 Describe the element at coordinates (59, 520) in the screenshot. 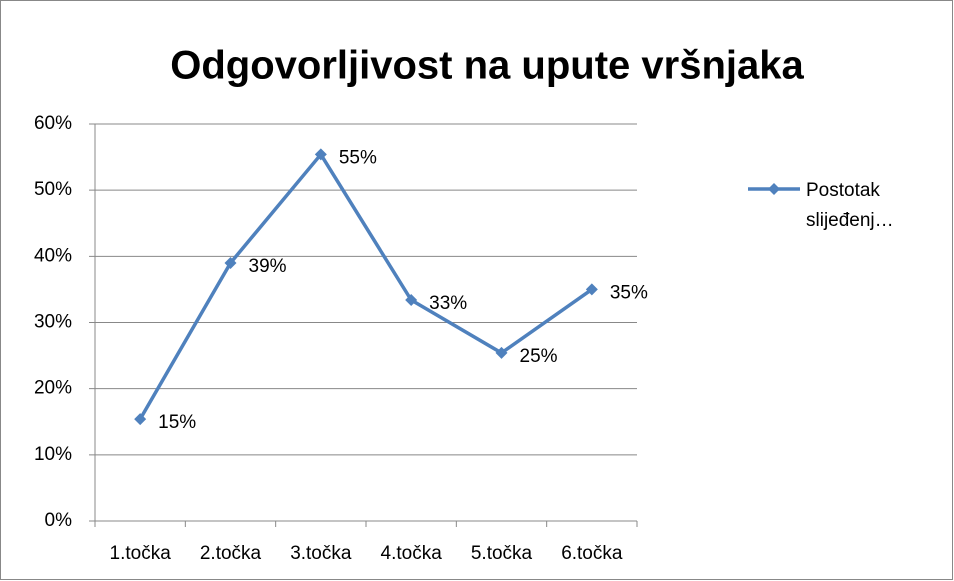

I see `y-tick-label: 0%` at that location.